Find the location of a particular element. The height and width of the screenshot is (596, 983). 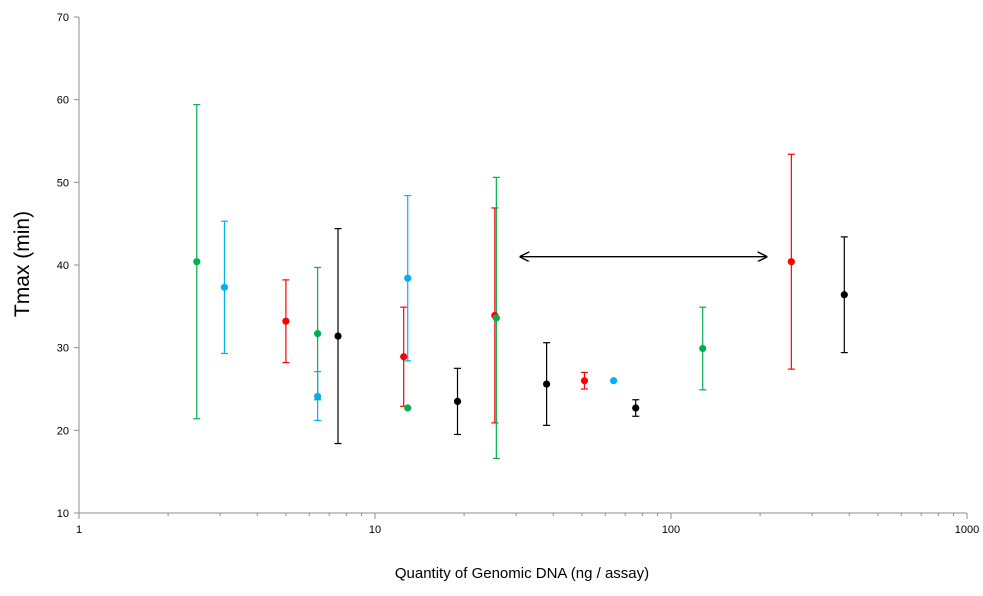

y-tick-label: 40 is located at coordinates (63, 266).